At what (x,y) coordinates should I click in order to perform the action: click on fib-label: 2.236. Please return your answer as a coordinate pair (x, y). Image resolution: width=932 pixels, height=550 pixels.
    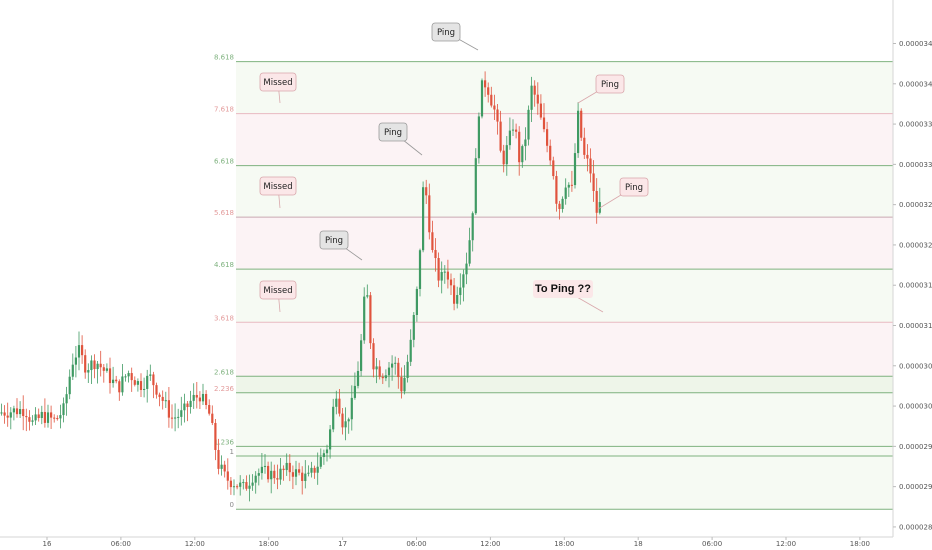
    Looking at the image, I should click on (224, 389).